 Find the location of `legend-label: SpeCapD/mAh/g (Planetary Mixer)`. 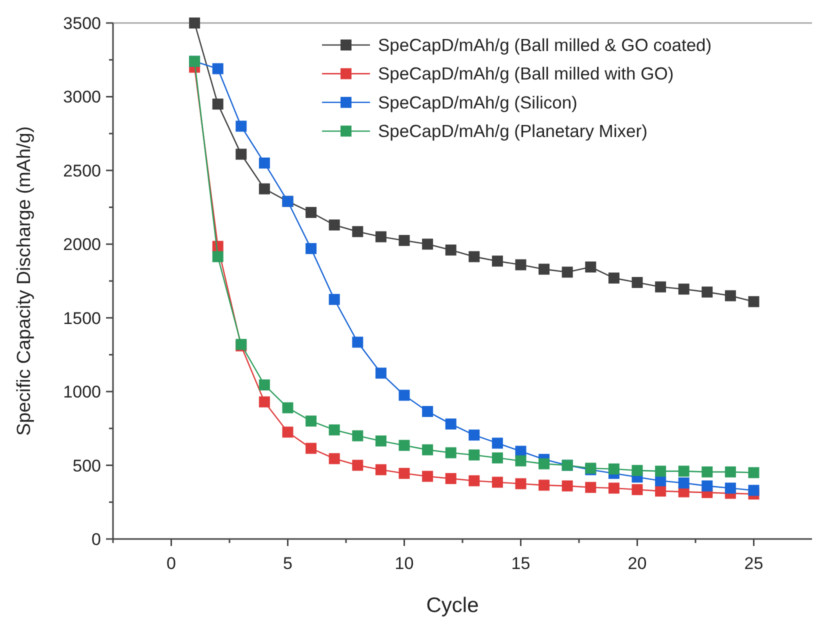

legend-label: SpeCapD/mAh/g (Planetary Mixer) is located at coordinates (513, 131).